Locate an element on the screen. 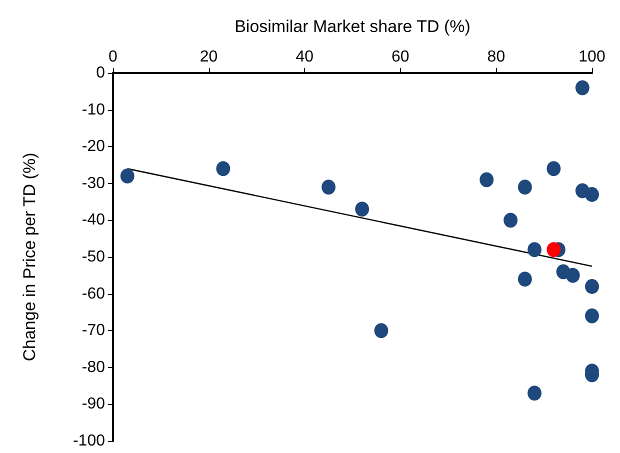 This screenshot has height=453, width=620. y-tick-label: 0 is located at coordinates (101, 73).